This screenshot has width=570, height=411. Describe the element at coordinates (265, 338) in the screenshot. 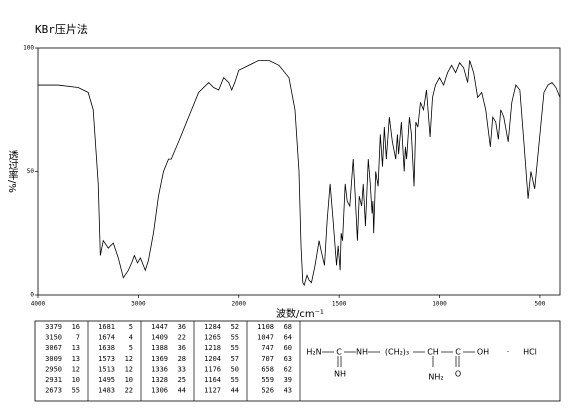

I see `table-wavenumber: 1047` at that location.